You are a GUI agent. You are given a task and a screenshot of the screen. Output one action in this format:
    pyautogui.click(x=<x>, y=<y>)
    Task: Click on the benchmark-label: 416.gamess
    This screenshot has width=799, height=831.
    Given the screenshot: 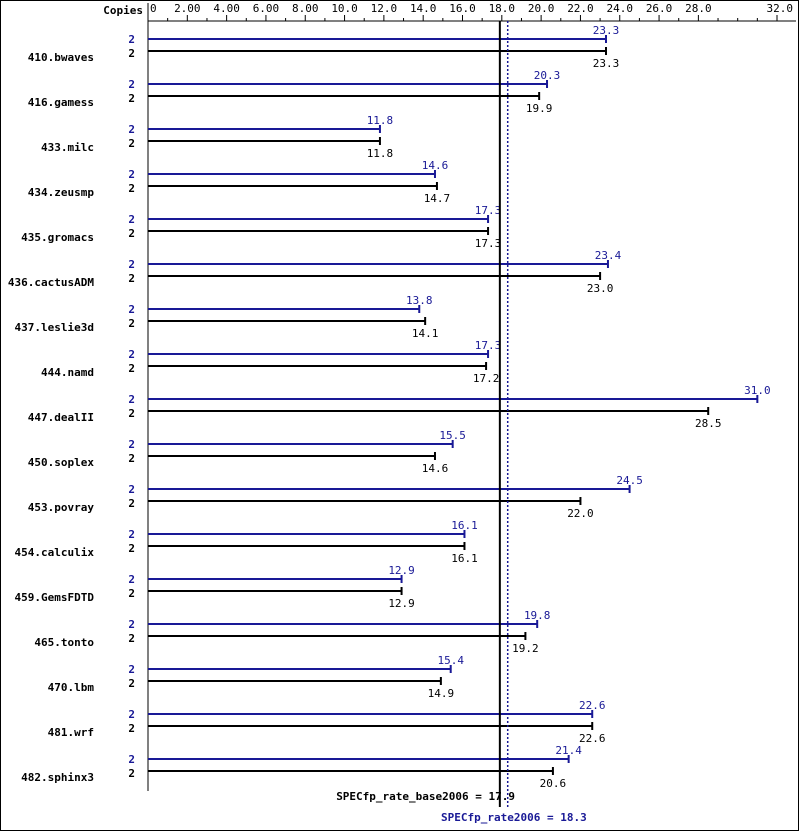 What is the action you would take?
    pyautogui.click(x=61, y=102)
    